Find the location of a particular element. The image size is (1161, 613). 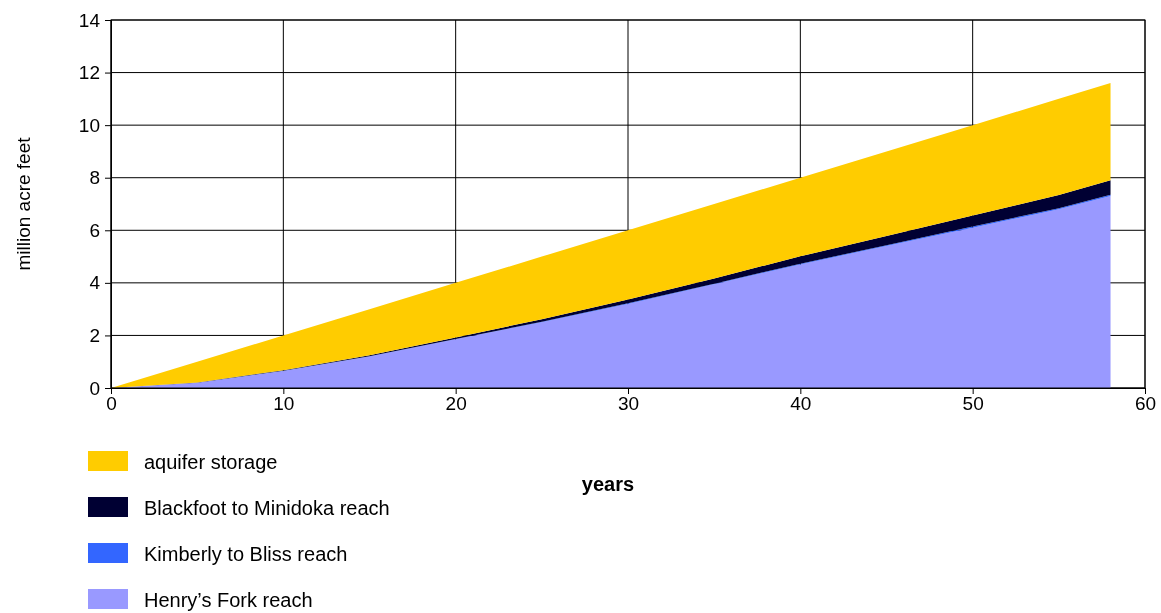

legend-label: Henry’s Fork reach is located at coordinates (228, 600).